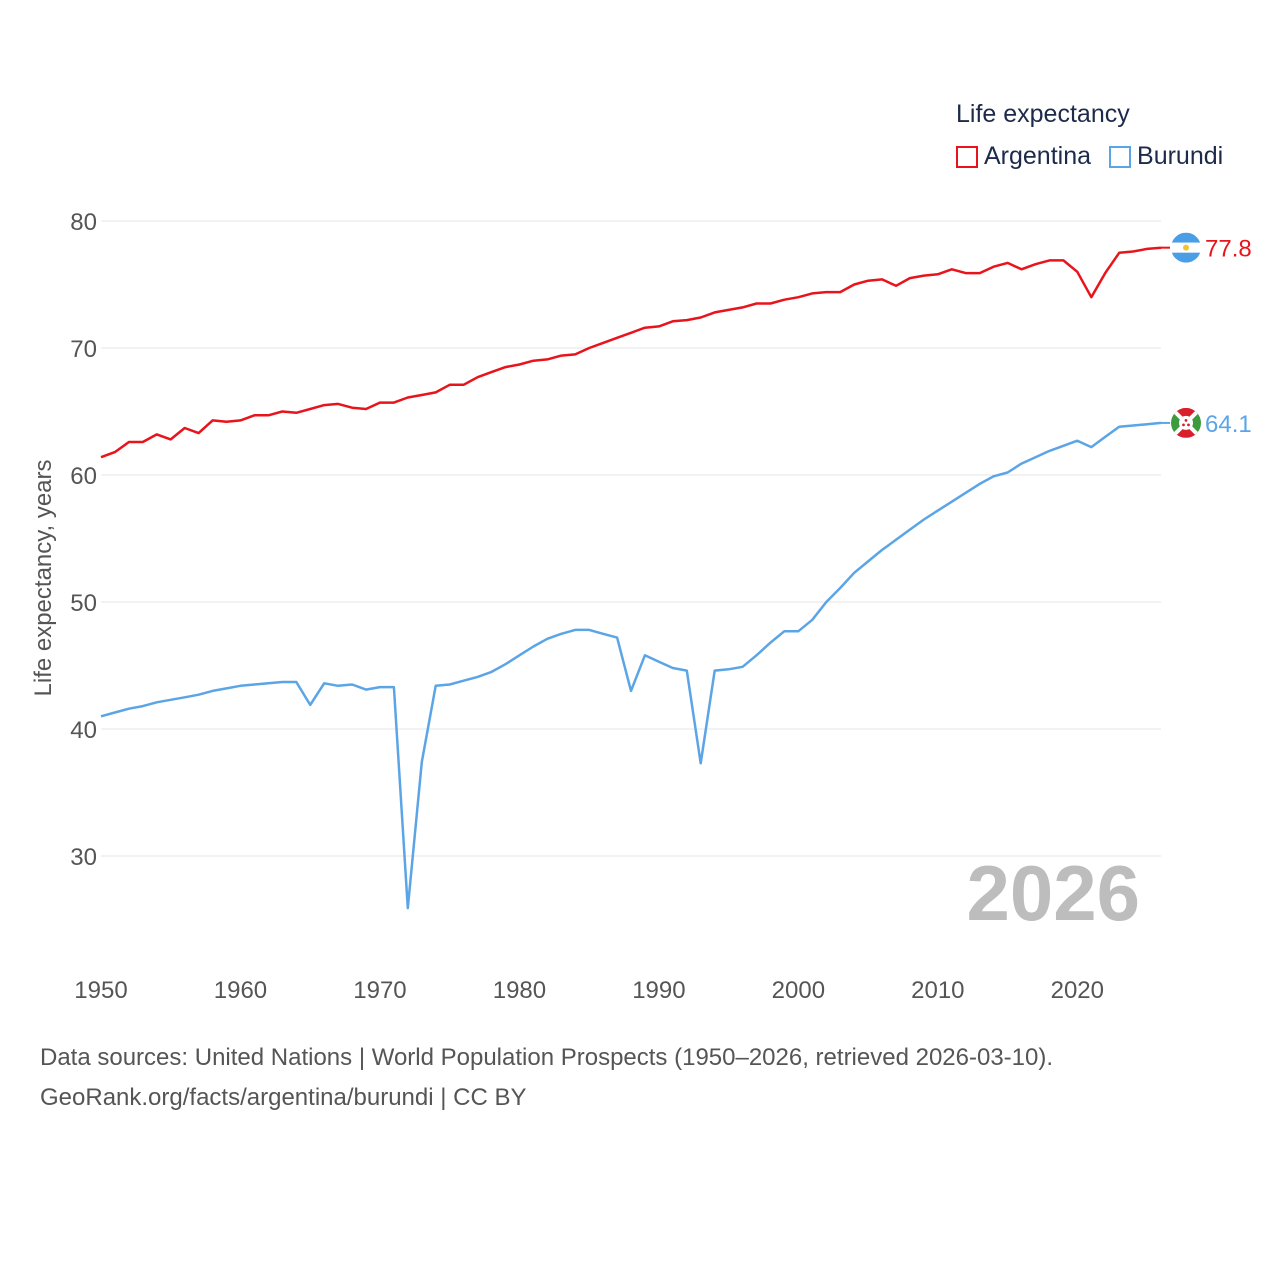  Describe the element at coordinates (631, 352) in the screenshot. I see `series-line-argentina` at that location.